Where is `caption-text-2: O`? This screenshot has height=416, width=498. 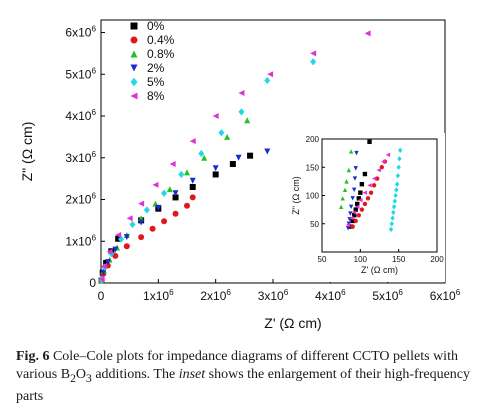
caption-text-2: O is located at coordinates (81, 374).